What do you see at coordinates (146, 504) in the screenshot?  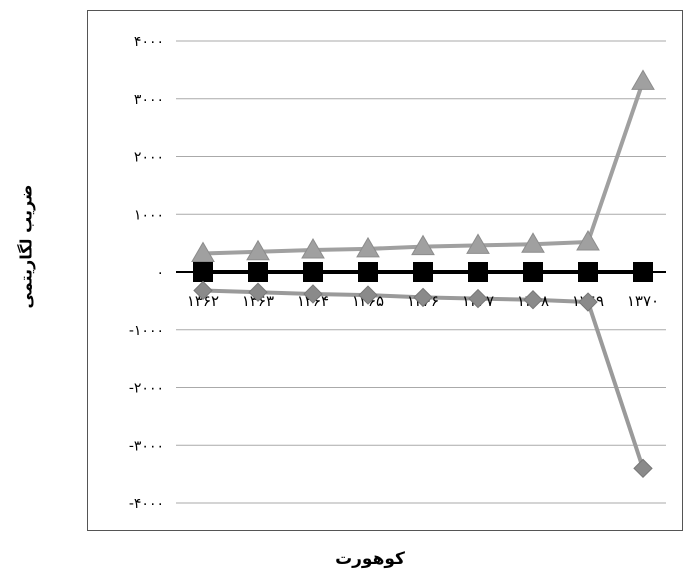 I see `y-tick-label: -۴۰۰۰` at bounding box center [146, 504].